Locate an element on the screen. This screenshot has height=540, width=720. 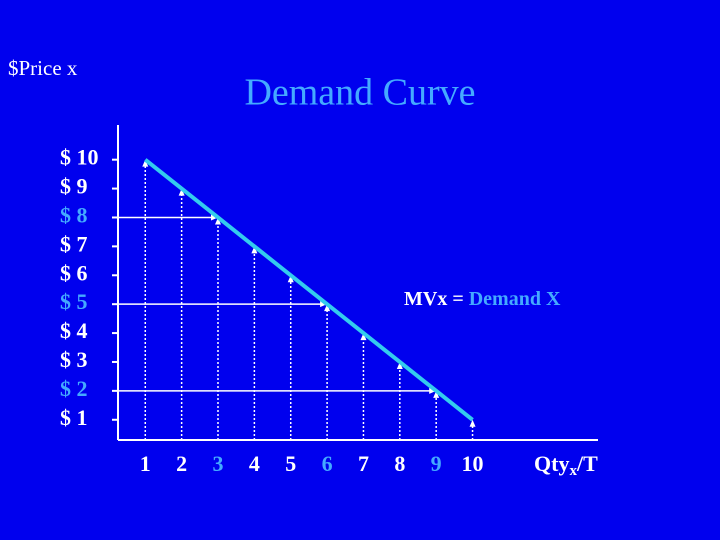
y-axis-label: $Price x is located at coordinates (43, 68).